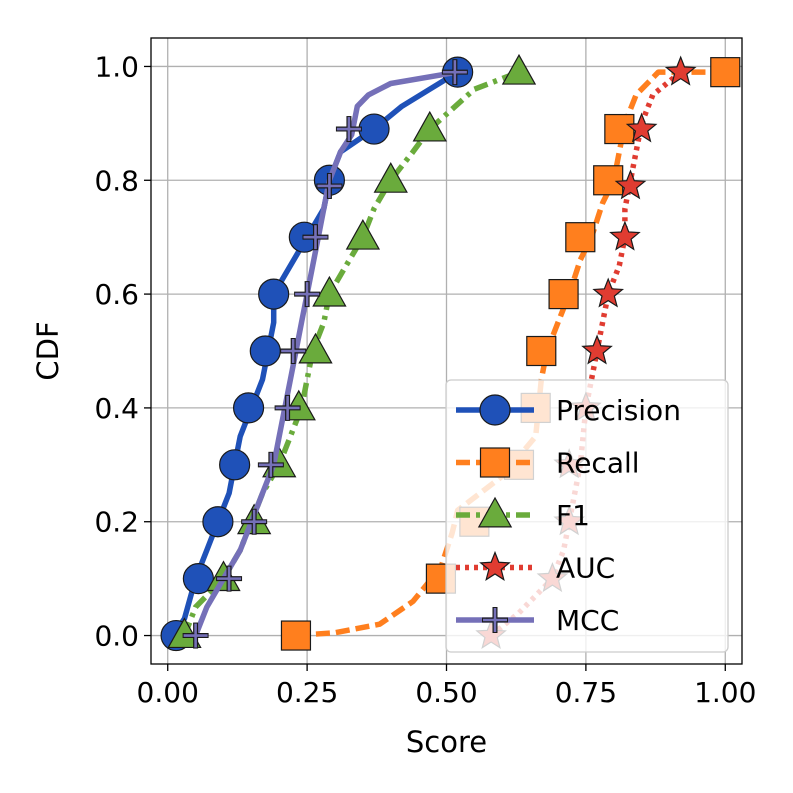  I want to click on legend-item-precision: Precision, so click(568, 410).